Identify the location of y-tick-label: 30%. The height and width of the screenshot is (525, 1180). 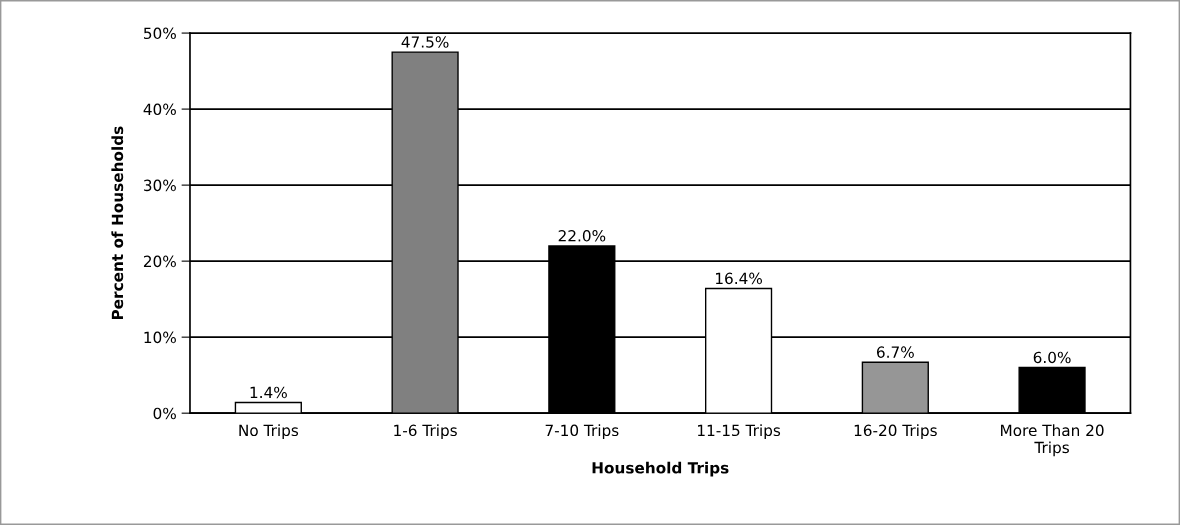
(159, 185).